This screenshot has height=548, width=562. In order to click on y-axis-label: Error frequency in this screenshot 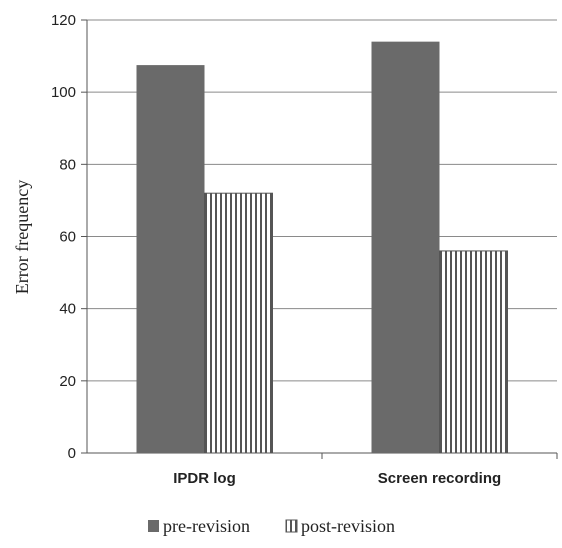, I will do `click(22, 237)`.